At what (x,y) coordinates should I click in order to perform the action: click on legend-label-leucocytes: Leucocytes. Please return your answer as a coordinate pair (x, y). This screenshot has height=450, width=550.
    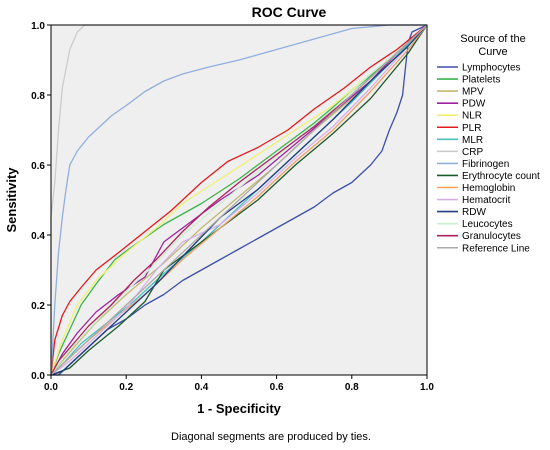
    Looking at the image, I should click on (487, 224).